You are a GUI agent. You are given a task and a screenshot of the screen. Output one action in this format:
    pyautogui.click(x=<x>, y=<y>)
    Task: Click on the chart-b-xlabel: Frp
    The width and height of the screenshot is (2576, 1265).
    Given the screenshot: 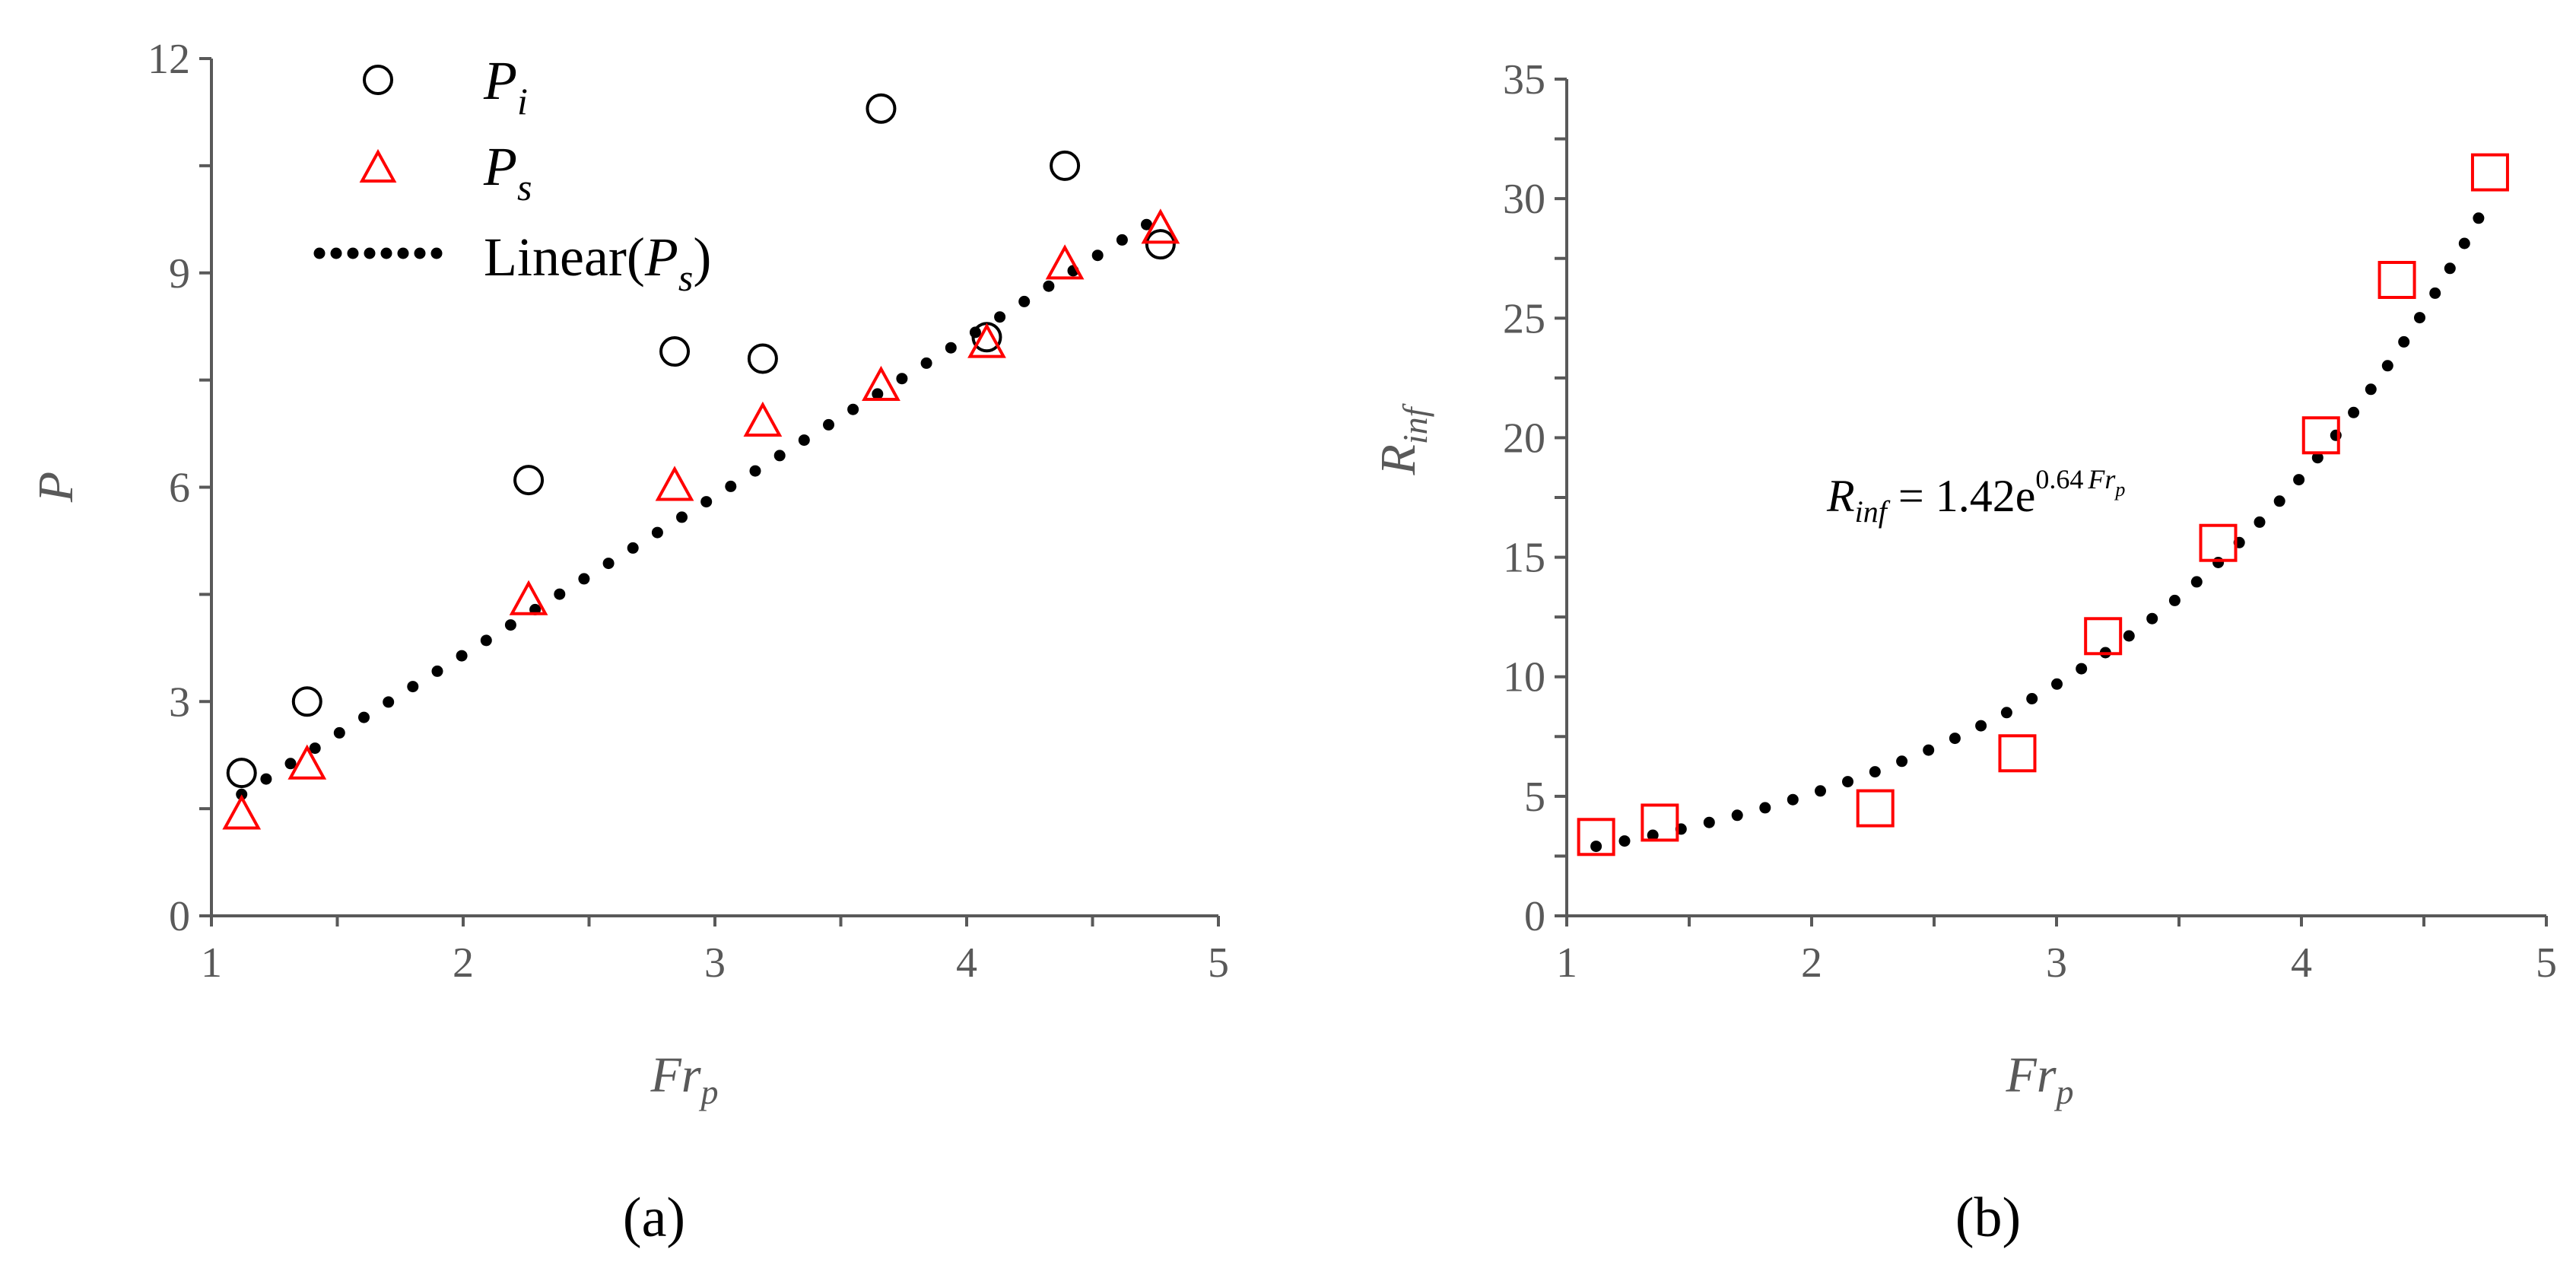 What is the action you would take?
    pyautogui.click(x=2040, y=1079)
    